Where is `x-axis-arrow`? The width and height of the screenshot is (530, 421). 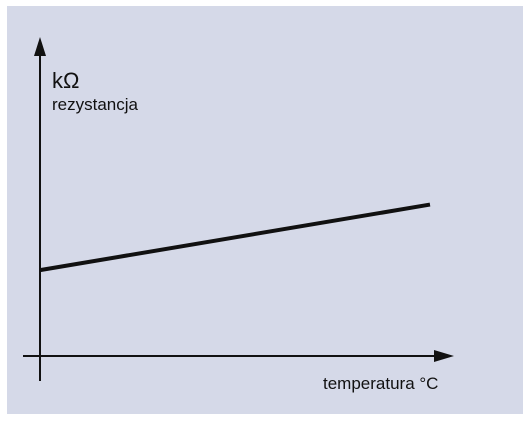 x-axis-arrow is located at coordinates (444, 356).